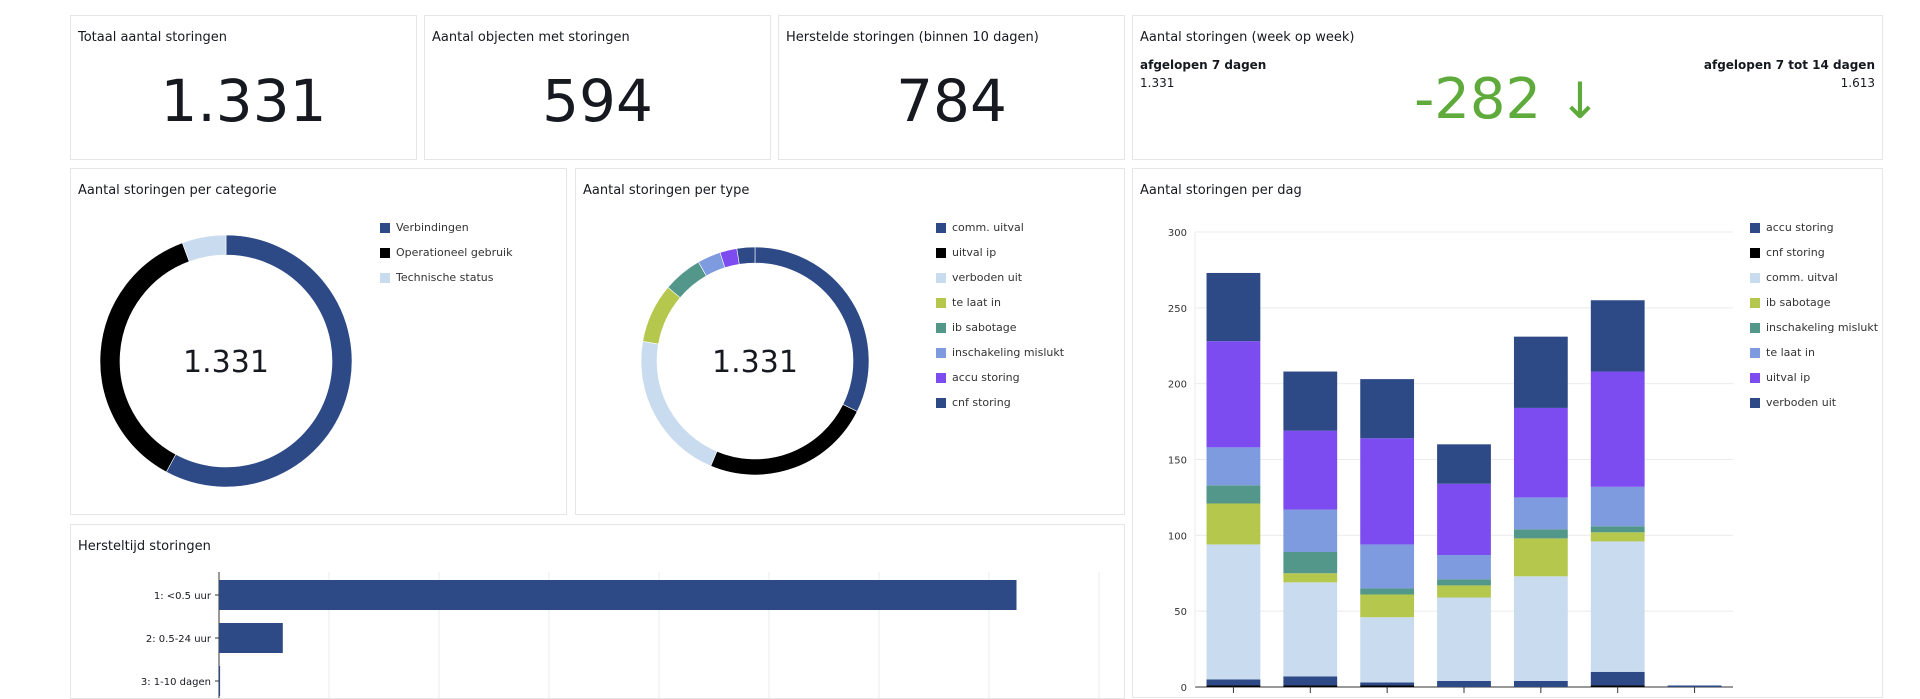 The width and height of the screenshot is (1920, 699). I want to click on legend-label: Technische status, so click(445, 277).